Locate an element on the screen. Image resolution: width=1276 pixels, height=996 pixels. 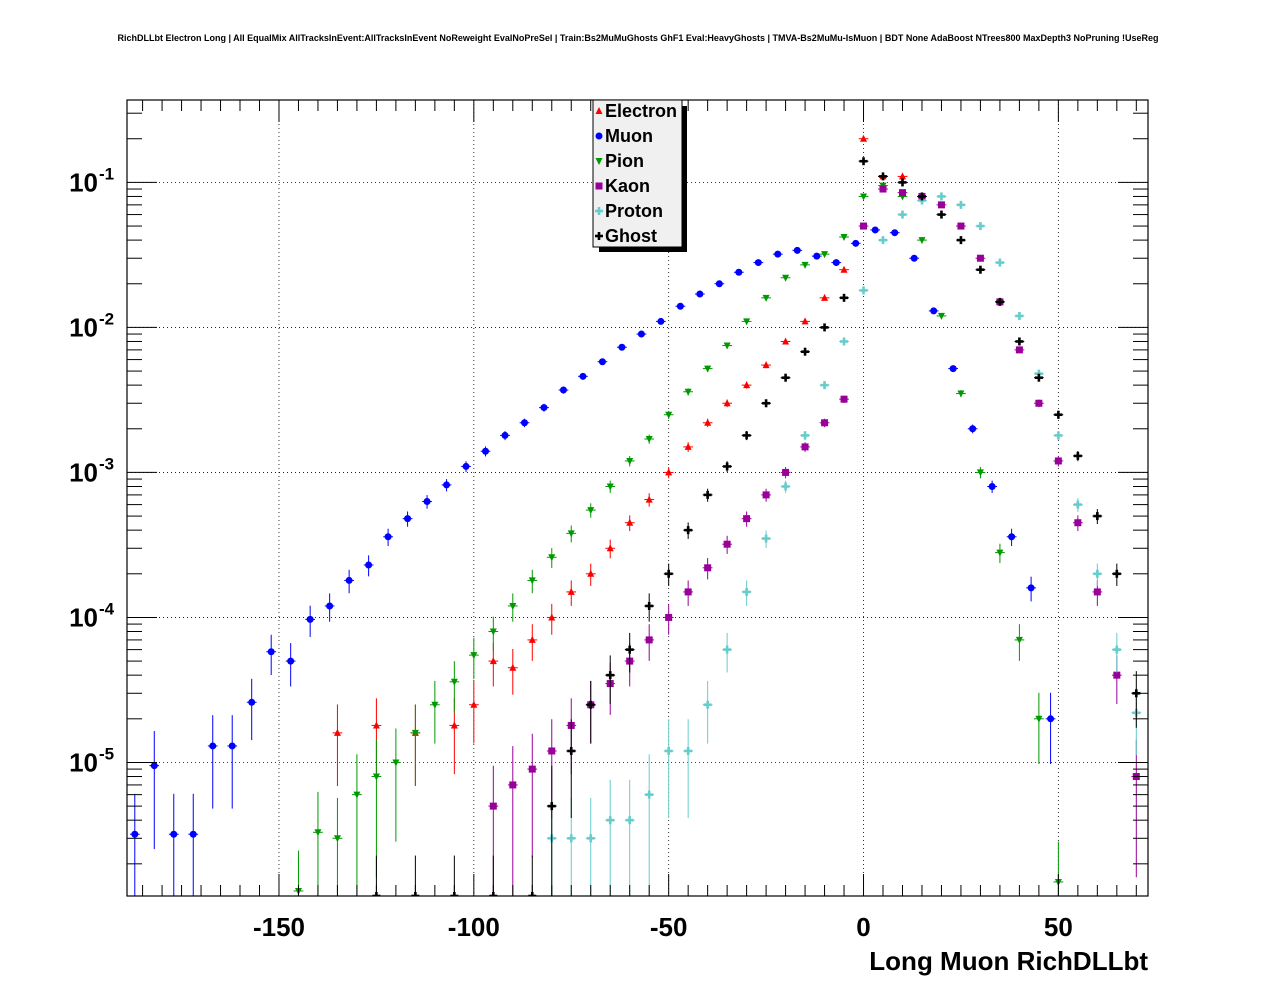
x-tick-label: -50 is located at coordinates (669, 927).